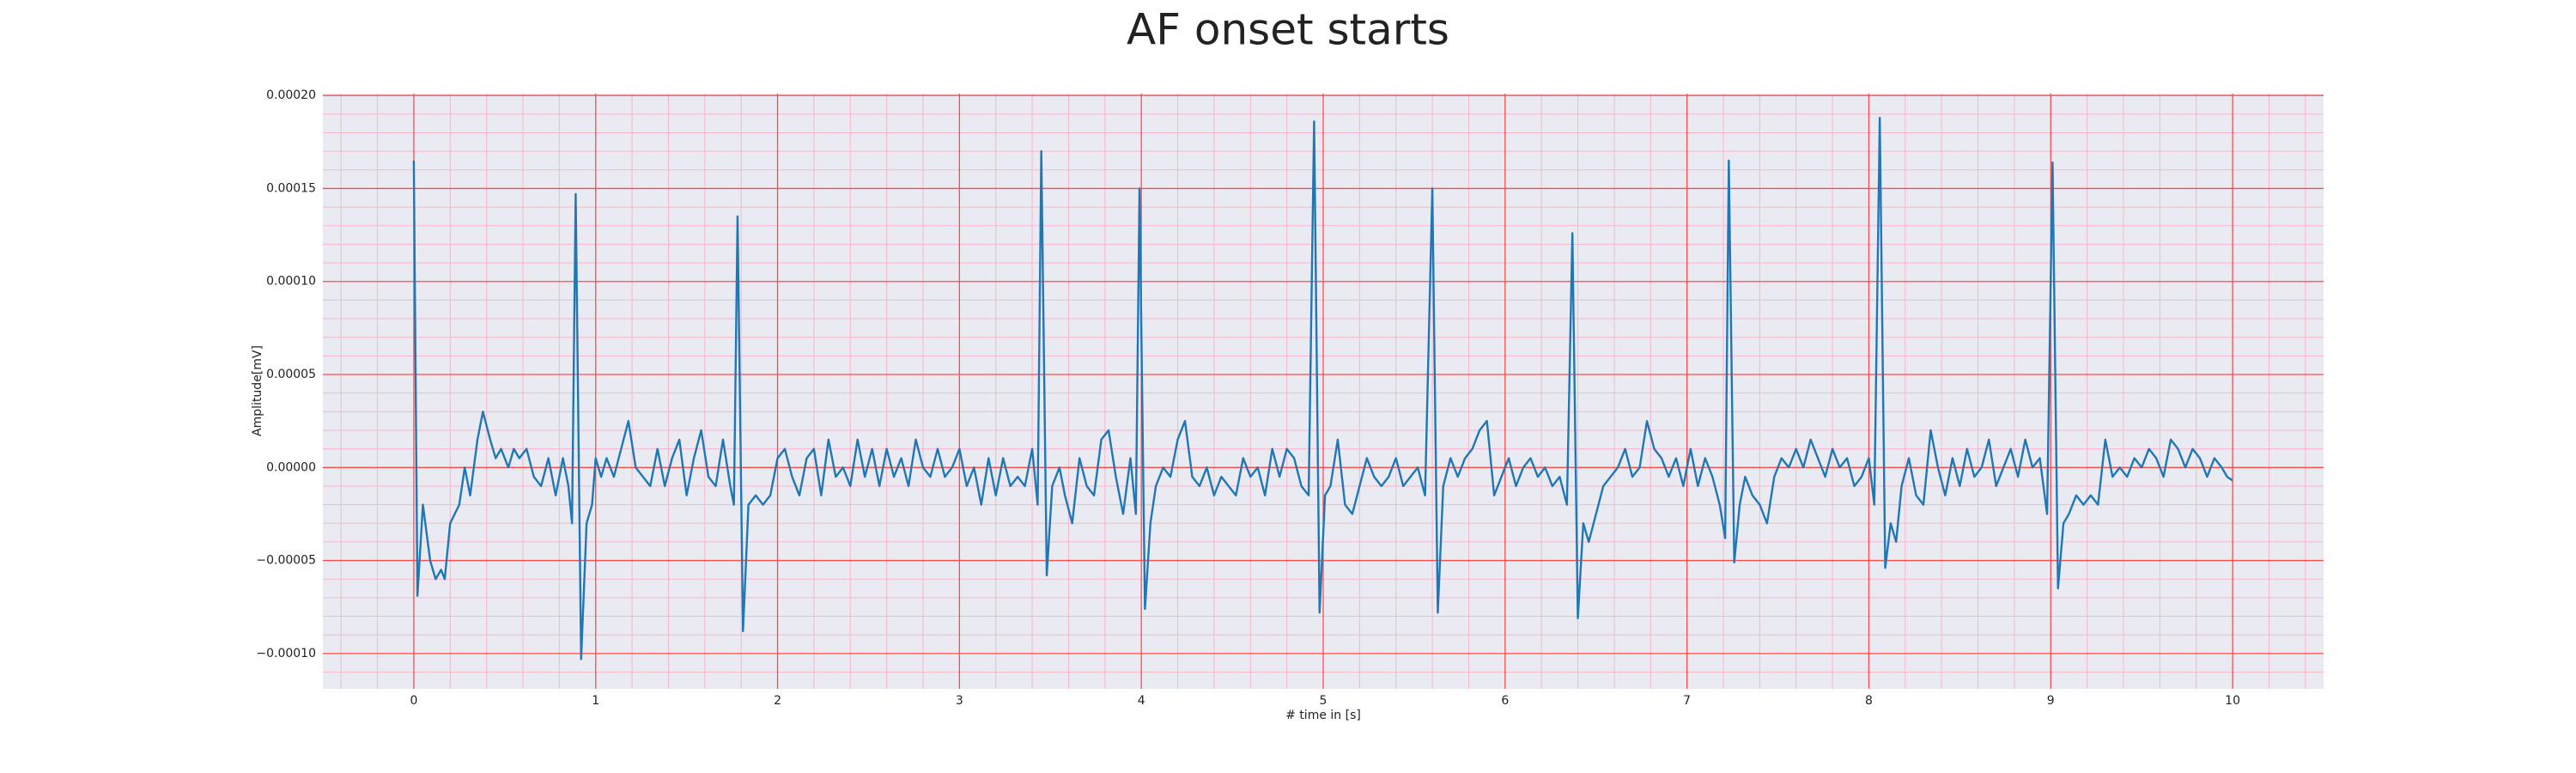 The image size is (2576, 773). What do you see at coordinates (286, 561) in the screenshot?
I see `y-tick-label: −0.00005` at bounding box center [286, 561].